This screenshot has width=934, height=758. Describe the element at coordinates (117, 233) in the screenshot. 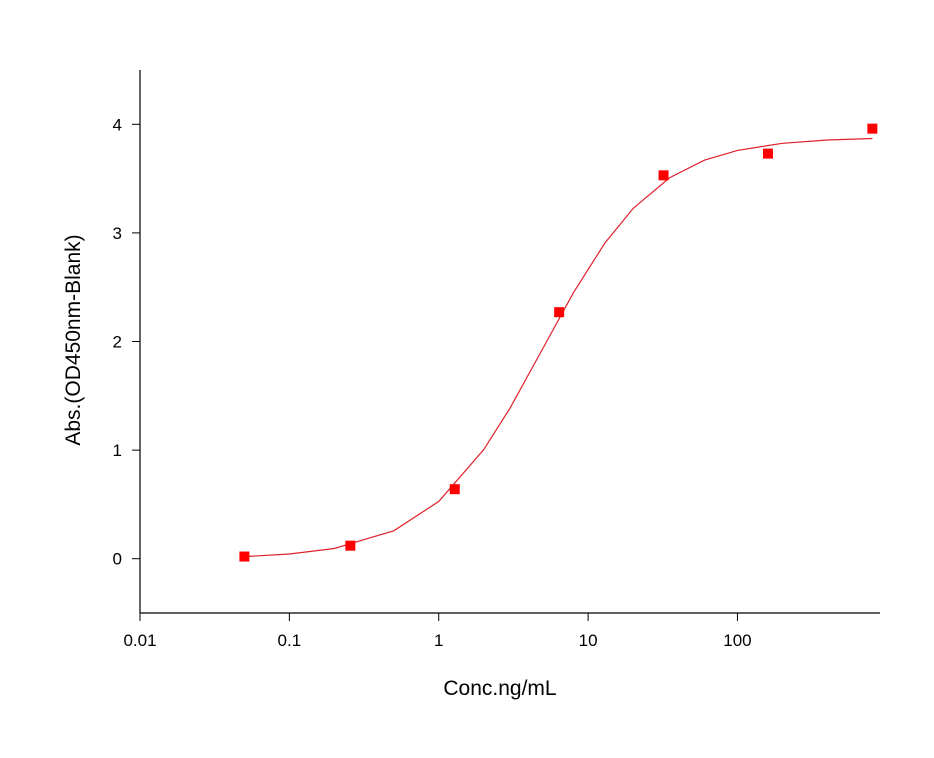

I see `y-tick-label: 3` at that location.